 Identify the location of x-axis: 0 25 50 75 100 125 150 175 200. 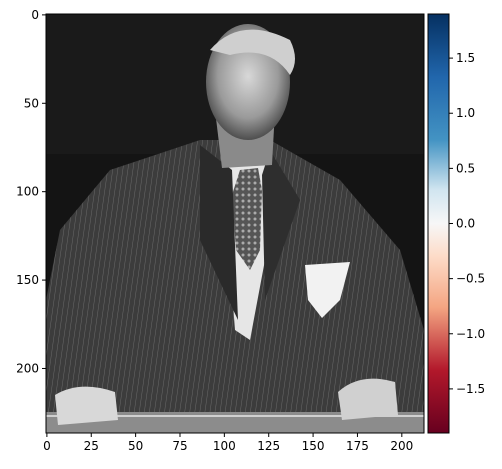
(228, 443).